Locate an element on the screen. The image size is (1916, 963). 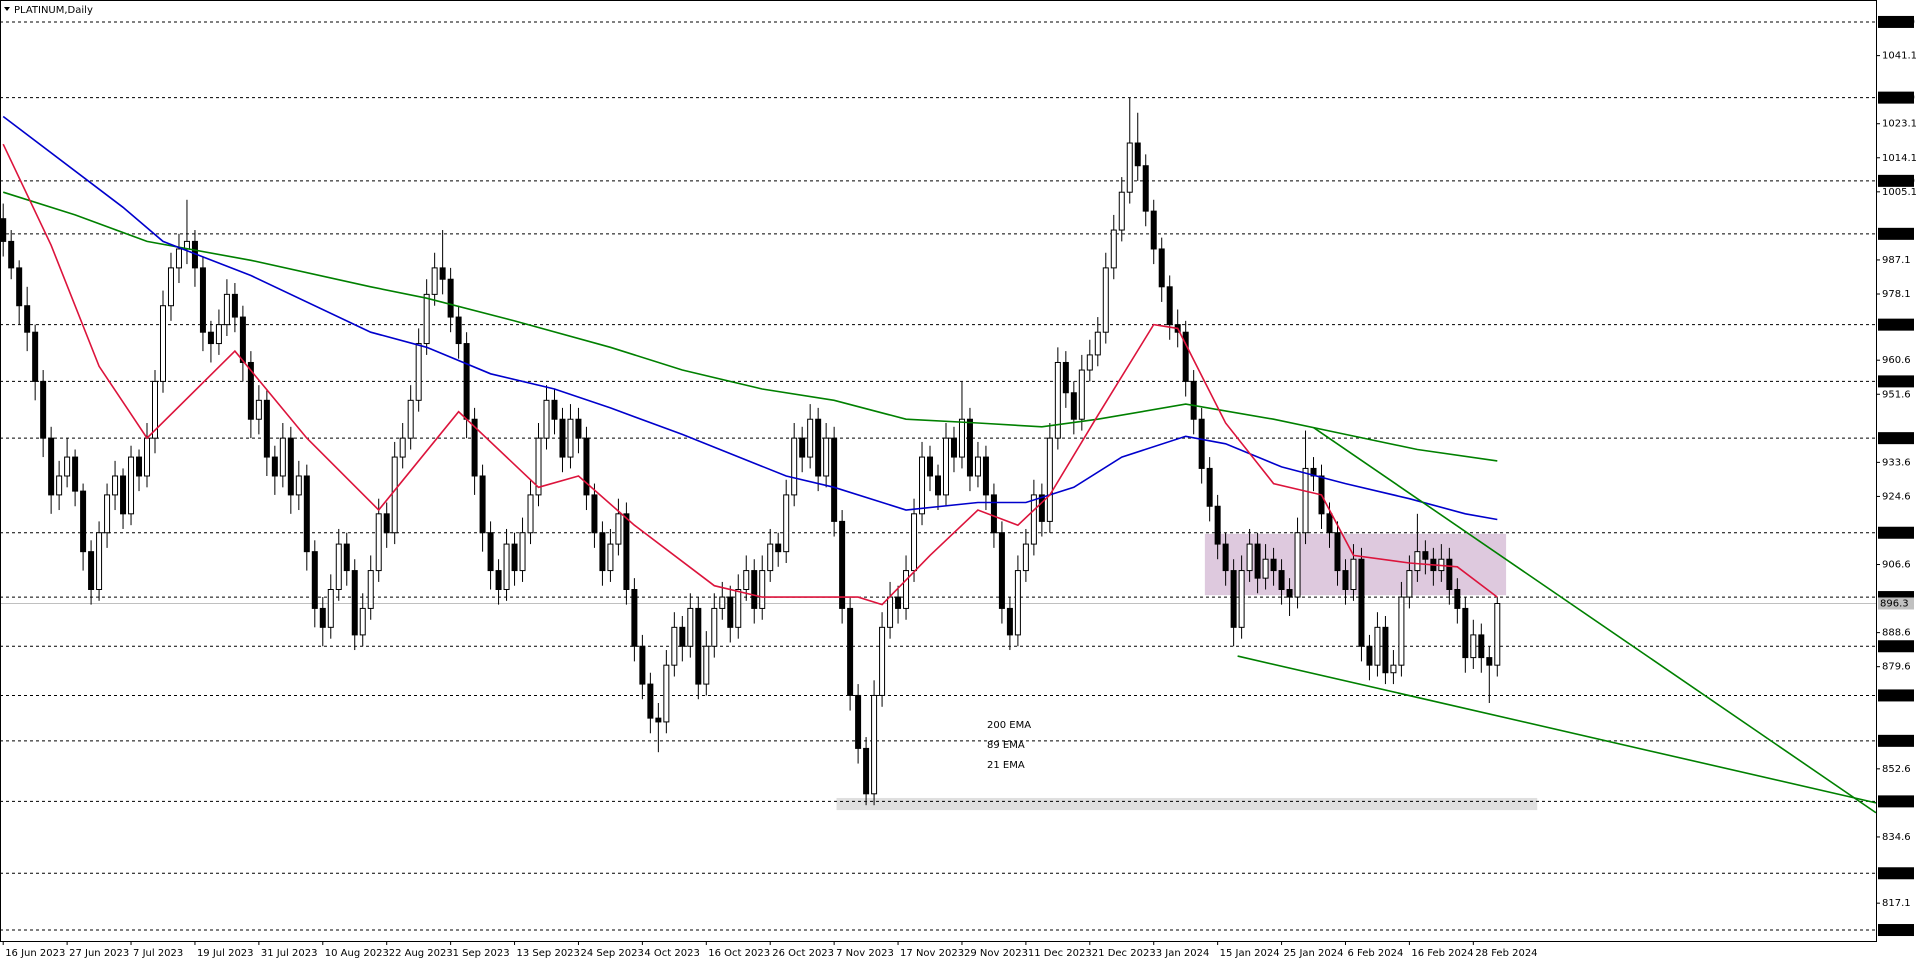
level-label: 994.0 is located at coordinates (1894, 234).